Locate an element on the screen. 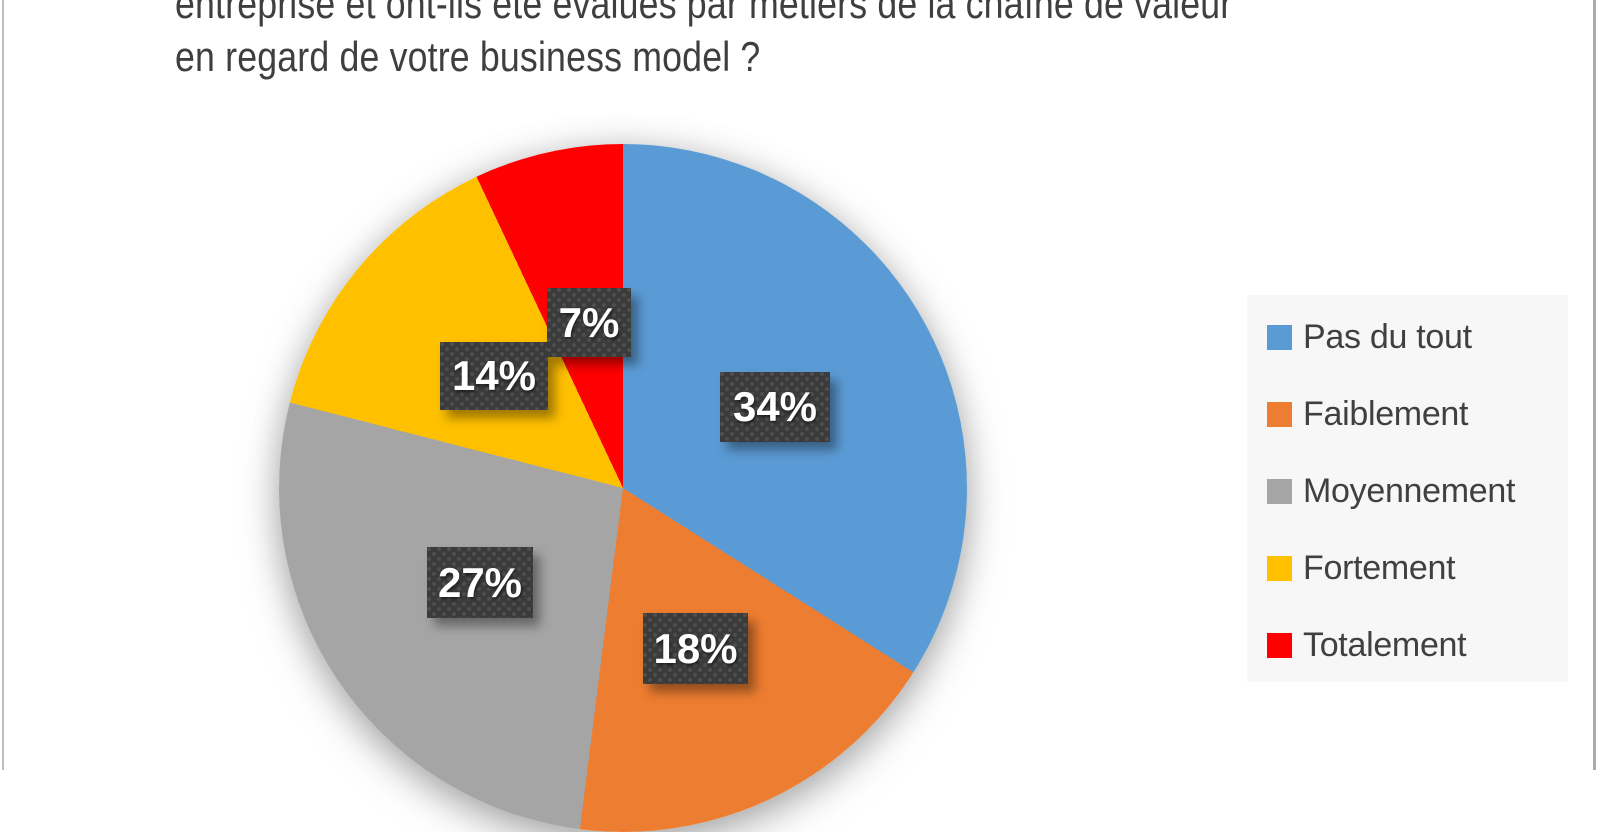 Image resolution: width=1597 pixels, height=832 pixels. legend-item-fortement: Fortement is located at coordinates (1417, 568).